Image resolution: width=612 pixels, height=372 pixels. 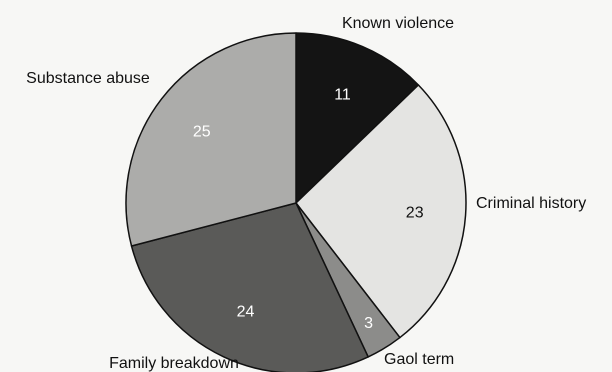 What do you see at coordinates (88, 78) in the screenshot?
I see `category-label-substance-abuse: Substance abuse` at bounding box center [88, 78].